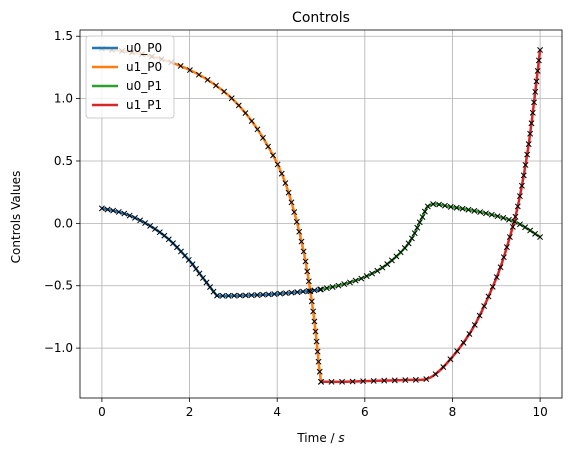 The height and width of the screenshot is (455, 579). Describe the element at coordinates (63, 36) in the screenshot. I see `y-tick-label: 1.5` at that location.